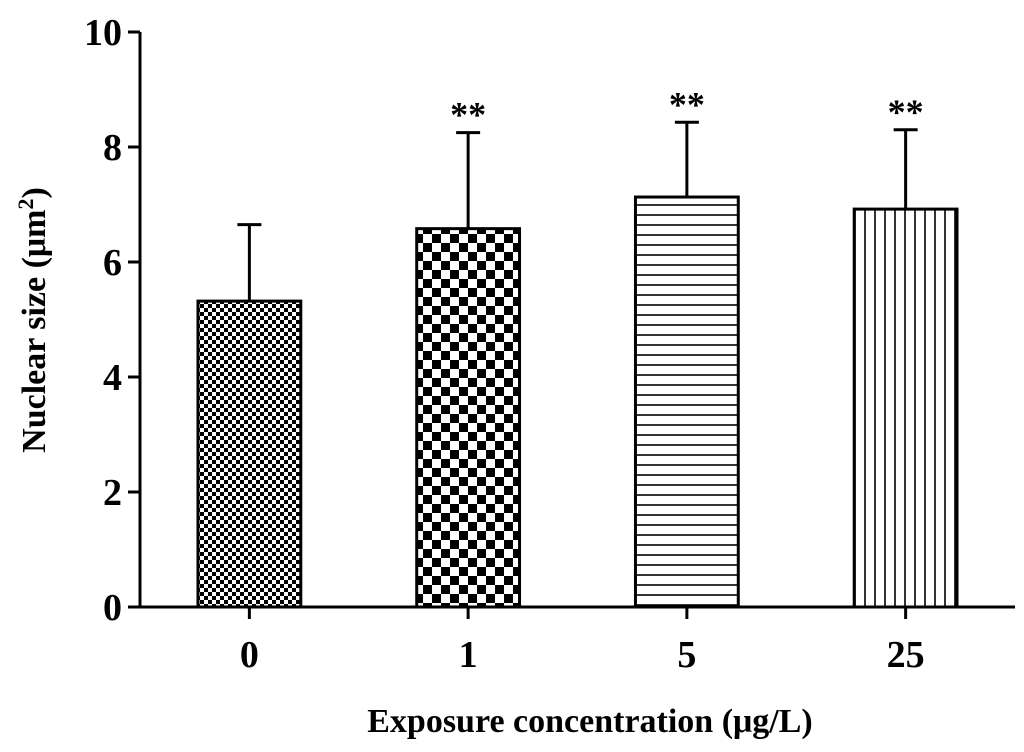 The height and width of the screenshot is (752, 1024). I want to click on x-axis: 0 1 5 25, so click(577, 640).